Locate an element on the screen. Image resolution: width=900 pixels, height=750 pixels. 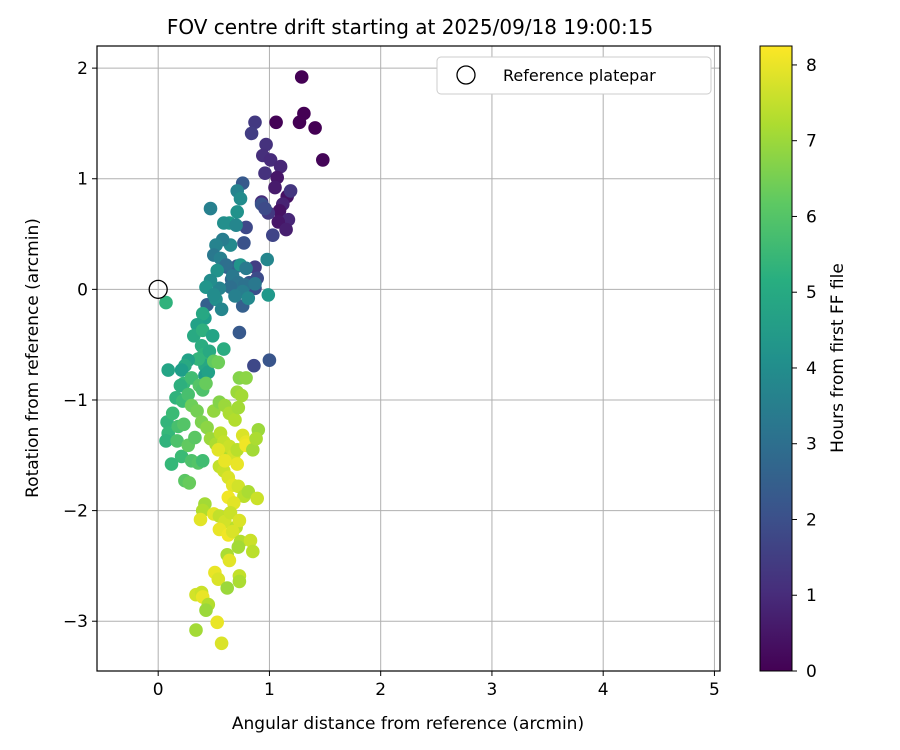
x-tick-label: 5 is located at coordinates (714, 690).